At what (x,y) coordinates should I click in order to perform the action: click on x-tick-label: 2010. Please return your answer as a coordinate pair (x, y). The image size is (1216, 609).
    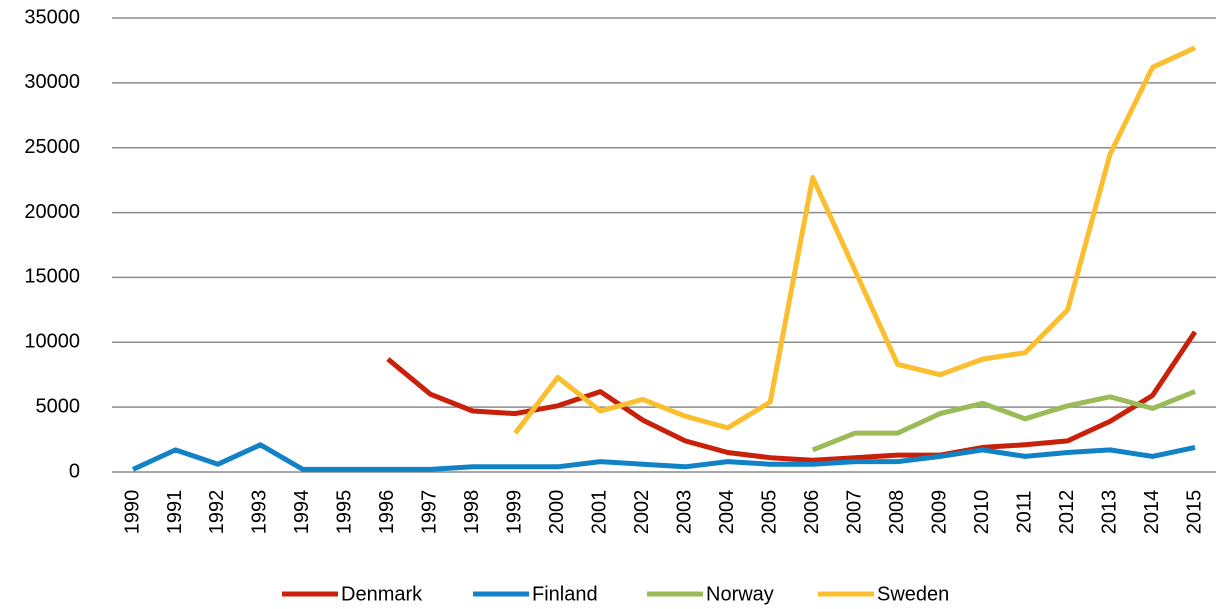
    Looking at the image, I should click on (982, 512).